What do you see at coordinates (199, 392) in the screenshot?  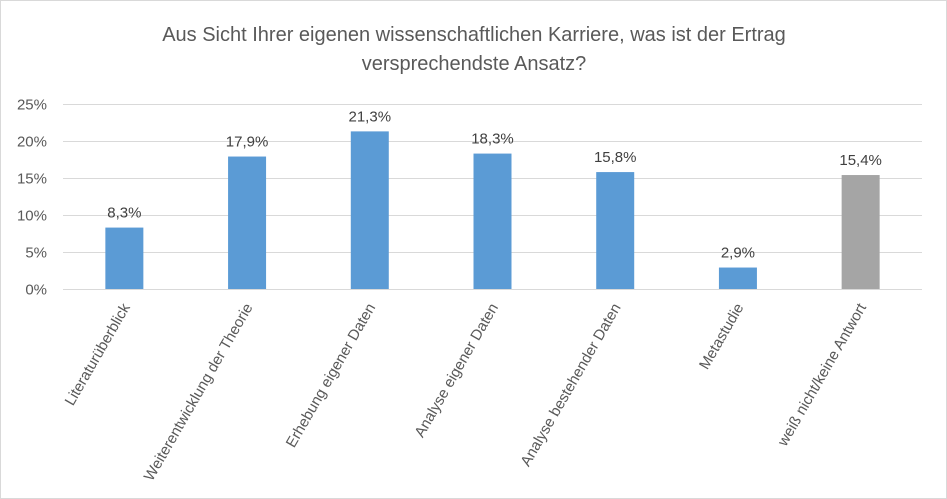 I see `category-label-1: Weiterentwicklung der Theorie` at bounding box center [199, 392].